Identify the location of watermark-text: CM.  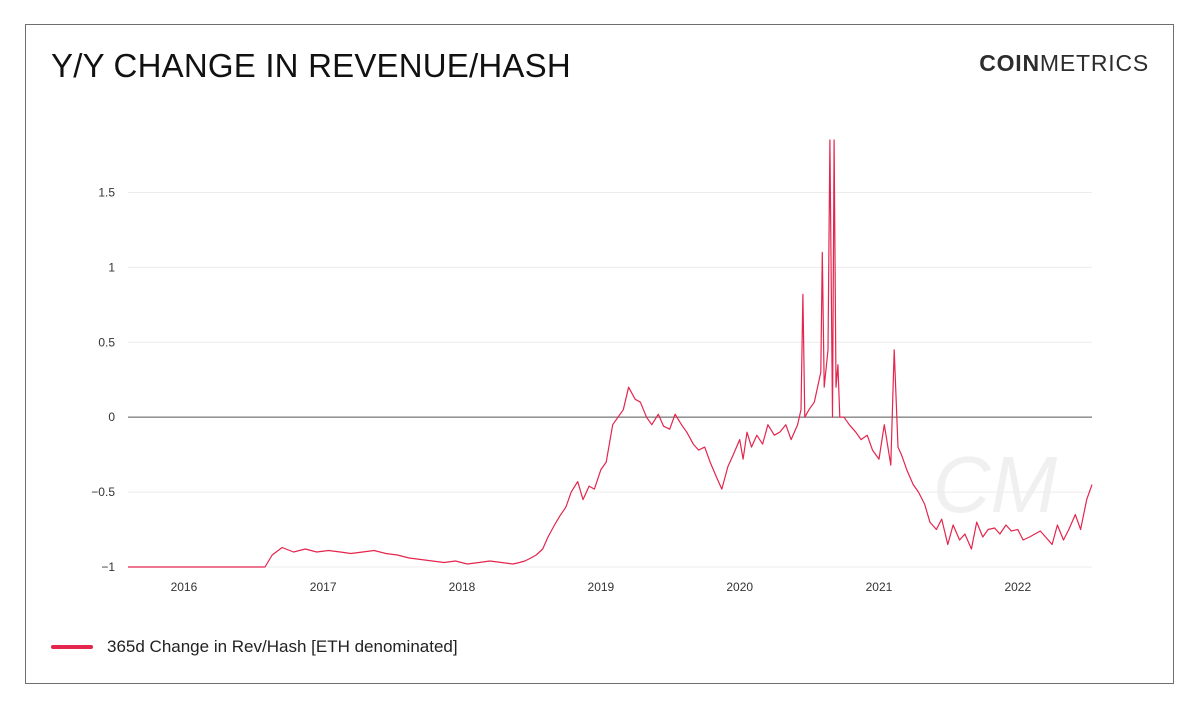
(995, 484).